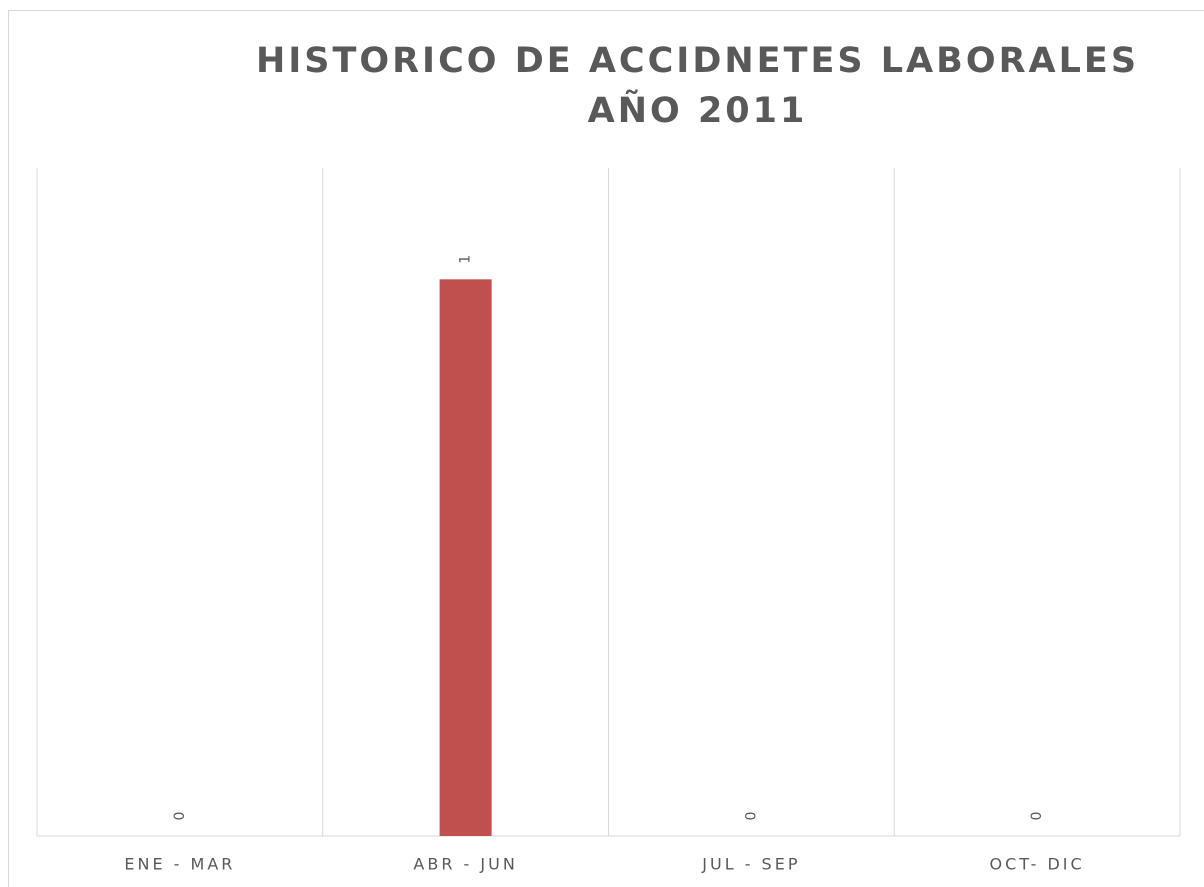  Describe the element at coordinates (1037, 864) in the screenshot. I see `x-tick-label: OCT- DIC` at that location.